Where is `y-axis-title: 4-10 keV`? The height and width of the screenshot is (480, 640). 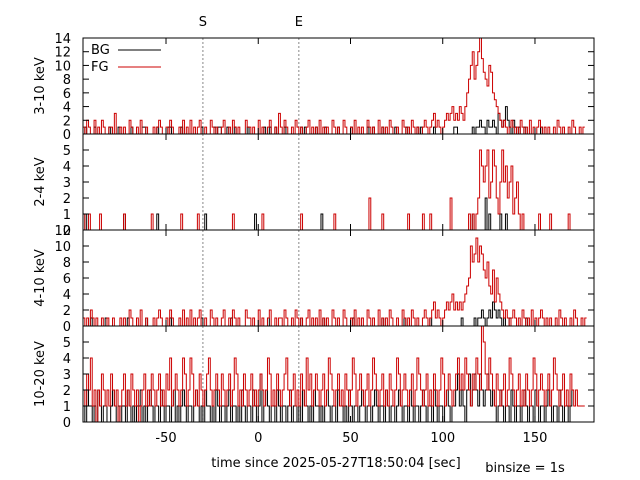 y-axis-title: 4-10 keV is located at coordinates (40, 278).